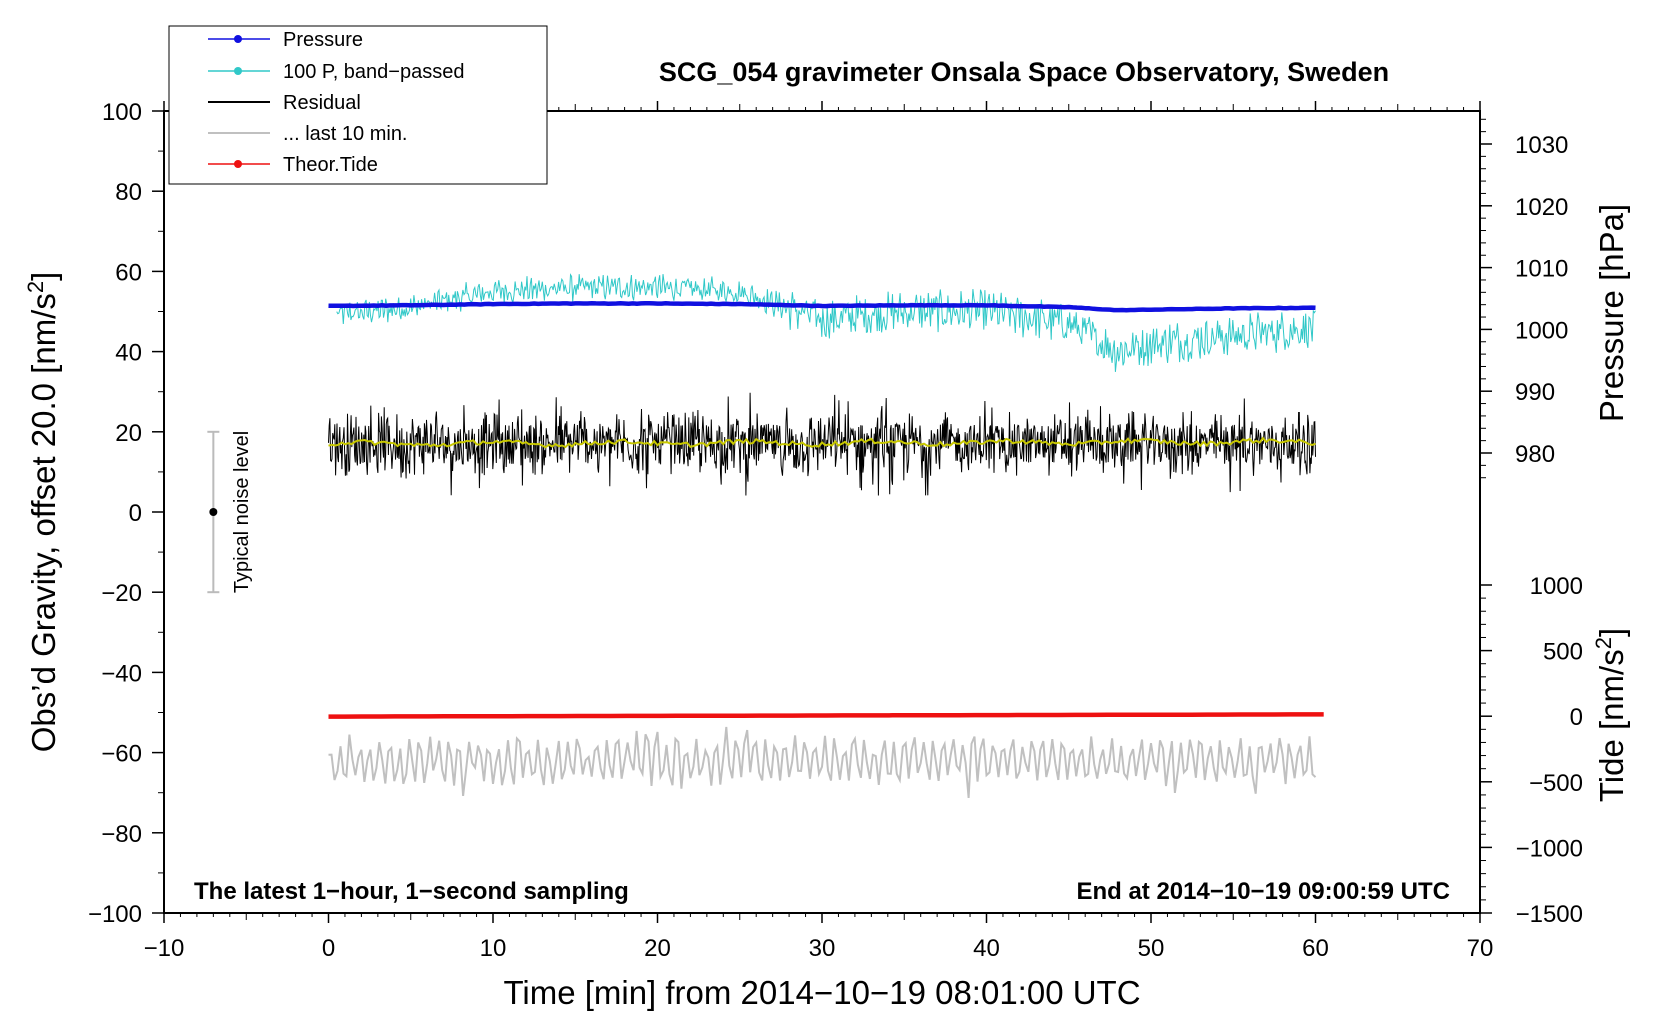 This screenshot has height=1025, width=1660. I want to click on legend-entry-last-10-min: ... last 10 min., so click(308, 134).